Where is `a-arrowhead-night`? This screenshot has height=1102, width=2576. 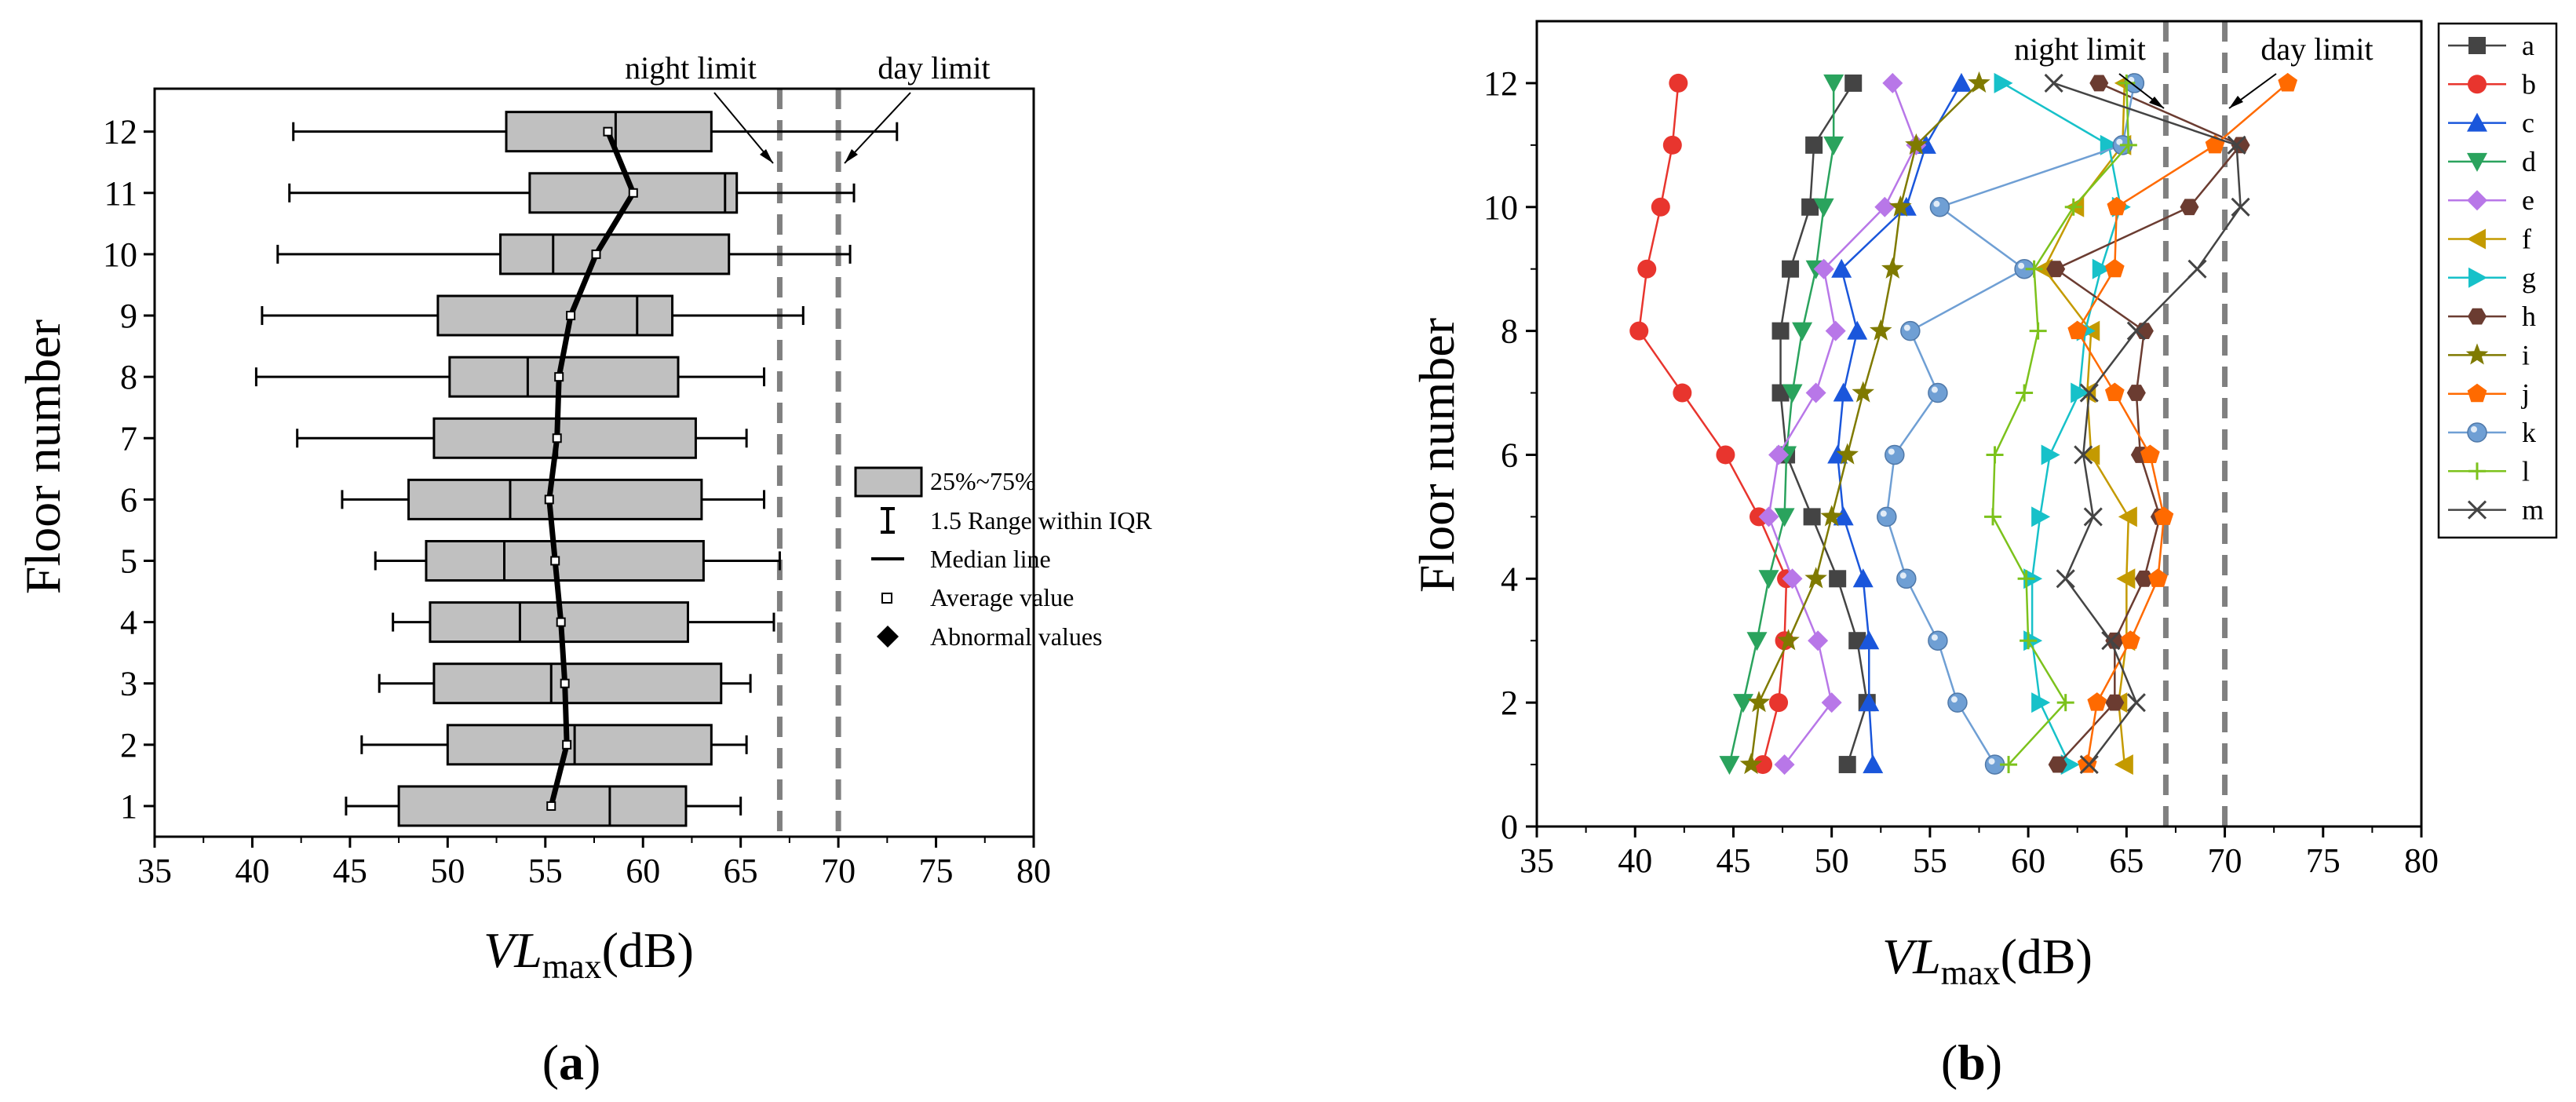
a-arrowhead-night is located at coordinates (766, 156).